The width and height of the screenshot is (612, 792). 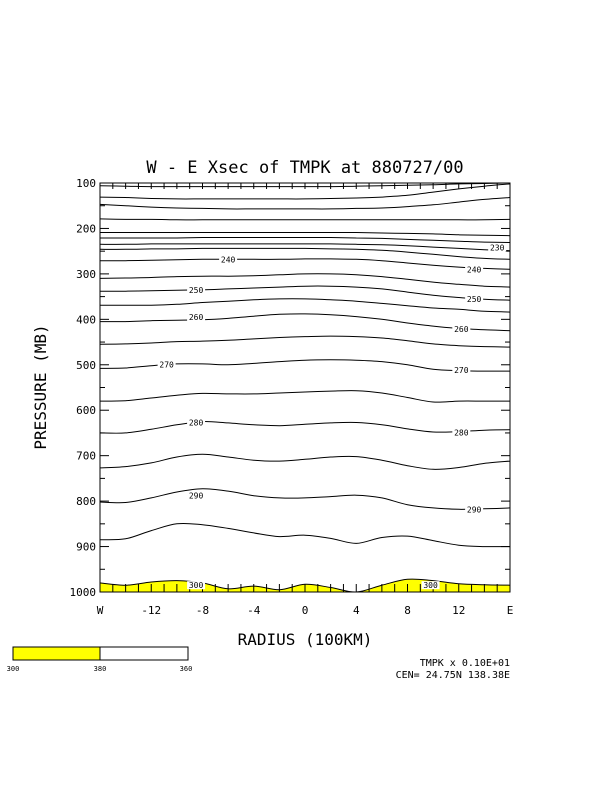 What do you see at coordinates (453, 675) in the screenshot?
I see `center-note: CEN= 24.75N 138.38E` at bounding box center [453, 675].